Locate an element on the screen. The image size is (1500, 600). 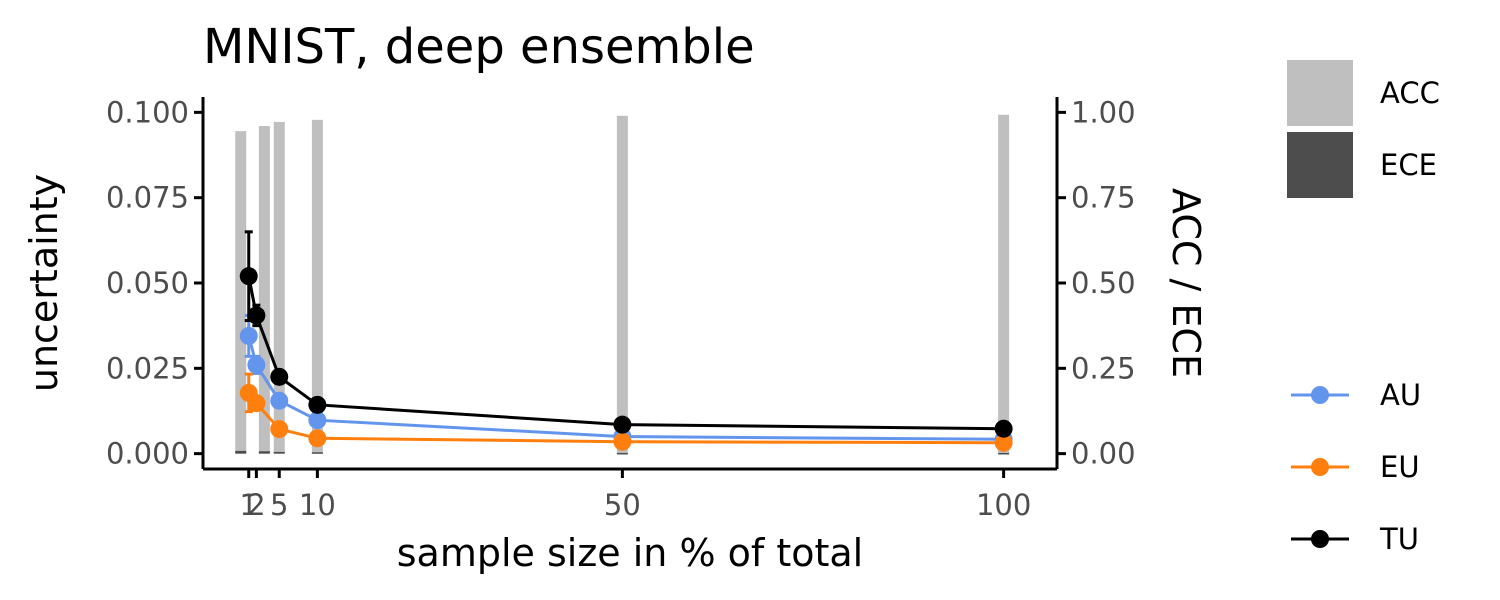
x-tick-label: 100 is located at coordinates (1003, 505).